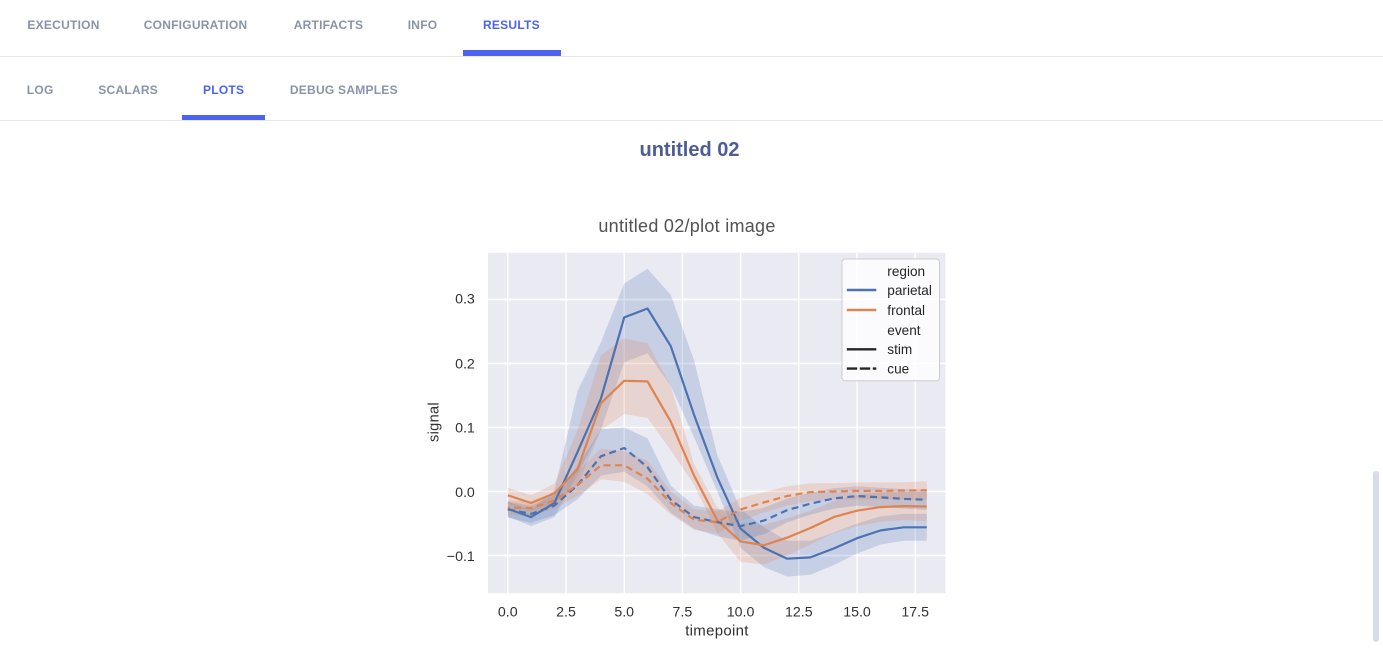 The image size is (1383, 653). Describe the element at coordinates (683, 613) in the screenshot. I see `svg-text: 7.5` at that location.